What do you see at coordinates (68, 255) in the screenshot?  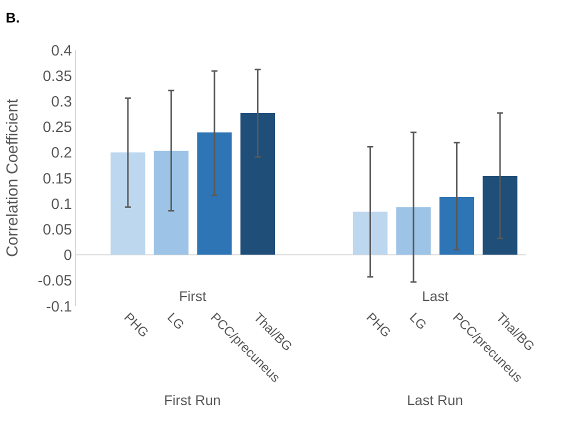 I see `y-tick-label: 0` at bounding box center [68, 255].